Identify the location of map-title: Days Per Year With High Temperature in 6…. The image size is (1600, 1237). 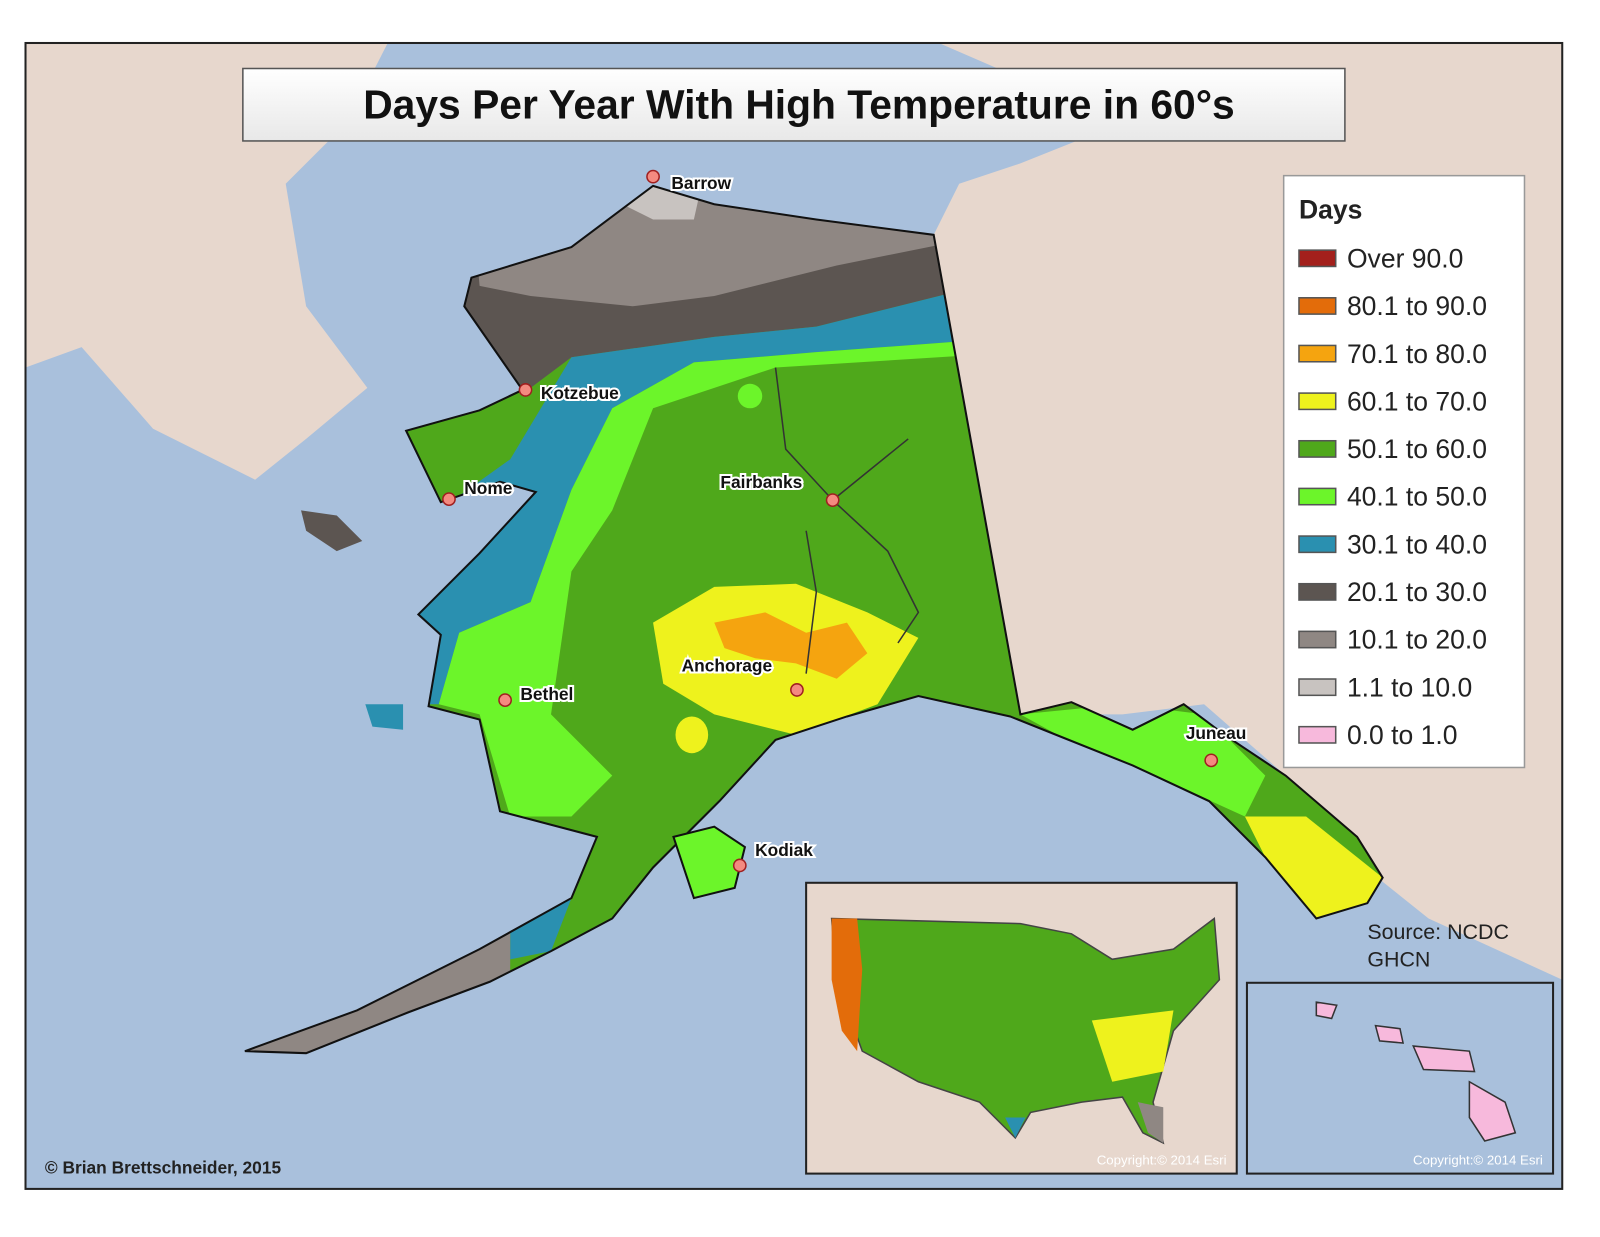
(799, 105).